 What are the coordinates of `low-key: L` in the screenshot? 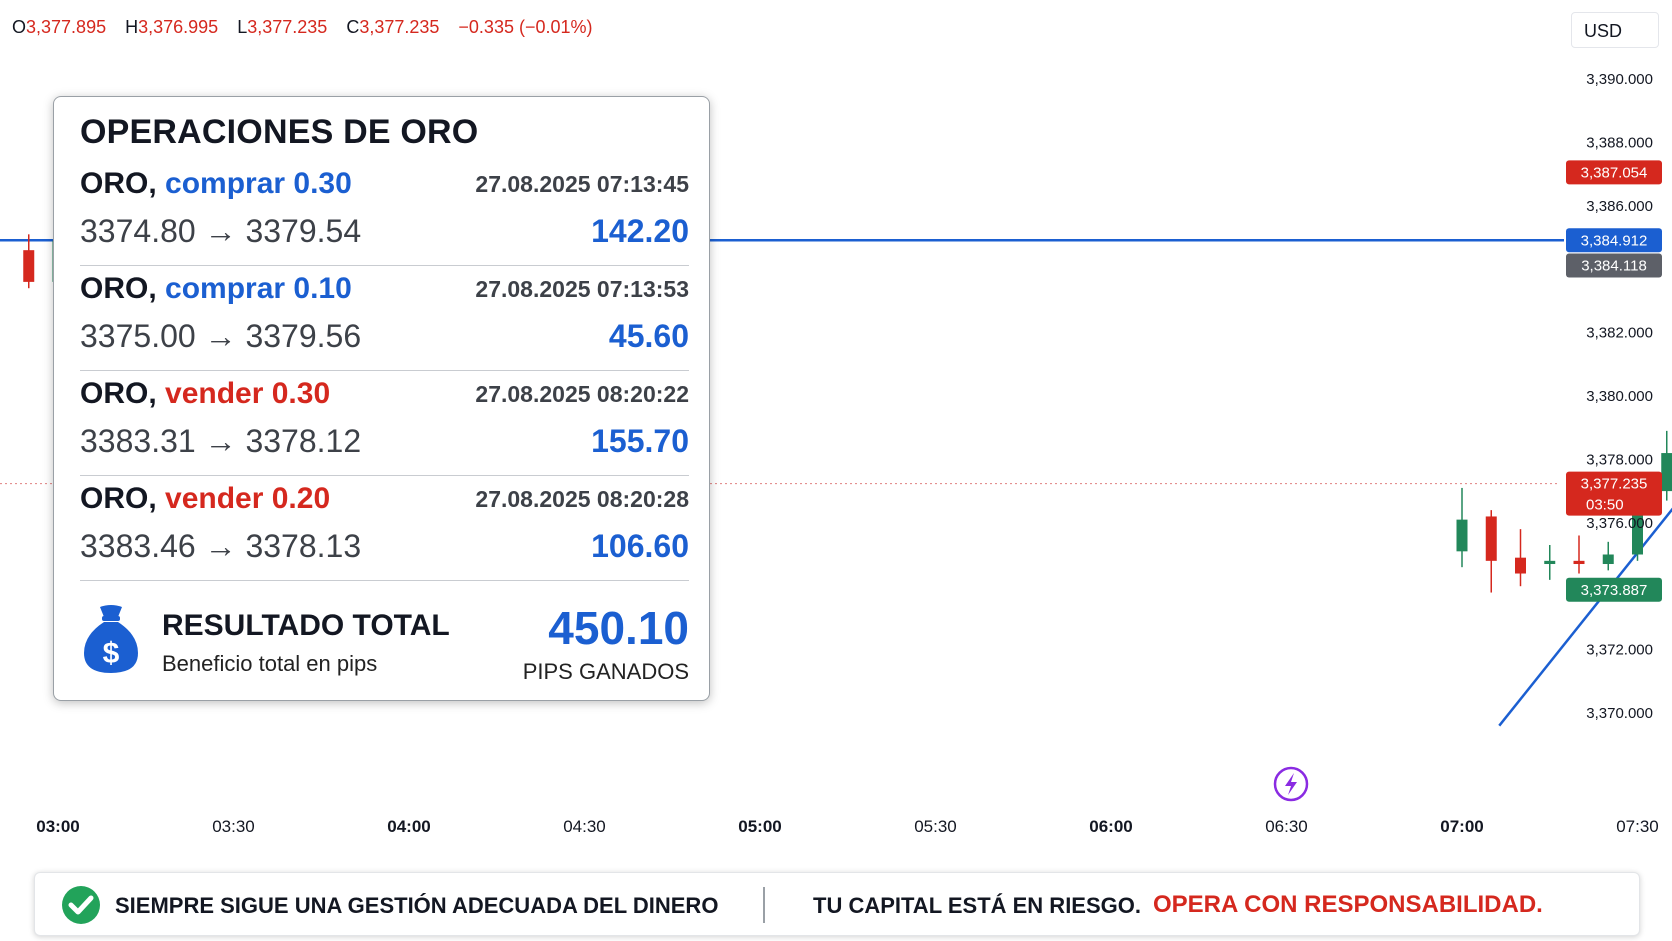 It's located at (242, 27).